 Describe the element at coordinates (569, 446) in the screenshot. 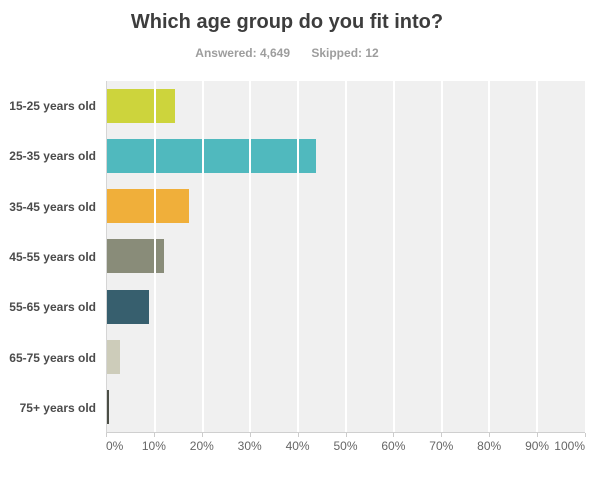

I see `x-tick-label: 100%` at that location.